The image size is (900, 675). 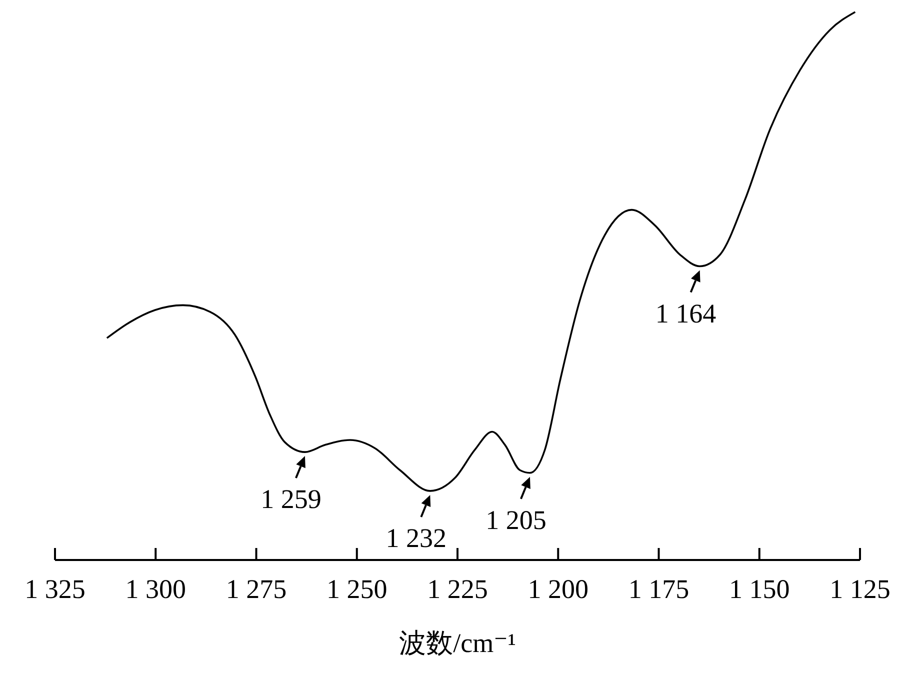 I want to click on annotation: 1 259, so click(x=291, y=499).